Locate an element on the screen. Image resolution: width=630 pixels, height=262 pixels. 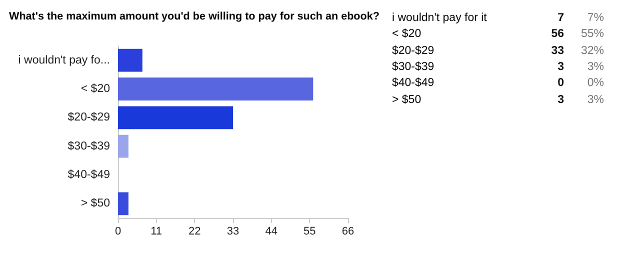
x-tick-label: 11 is located at coordinates (156, 232).